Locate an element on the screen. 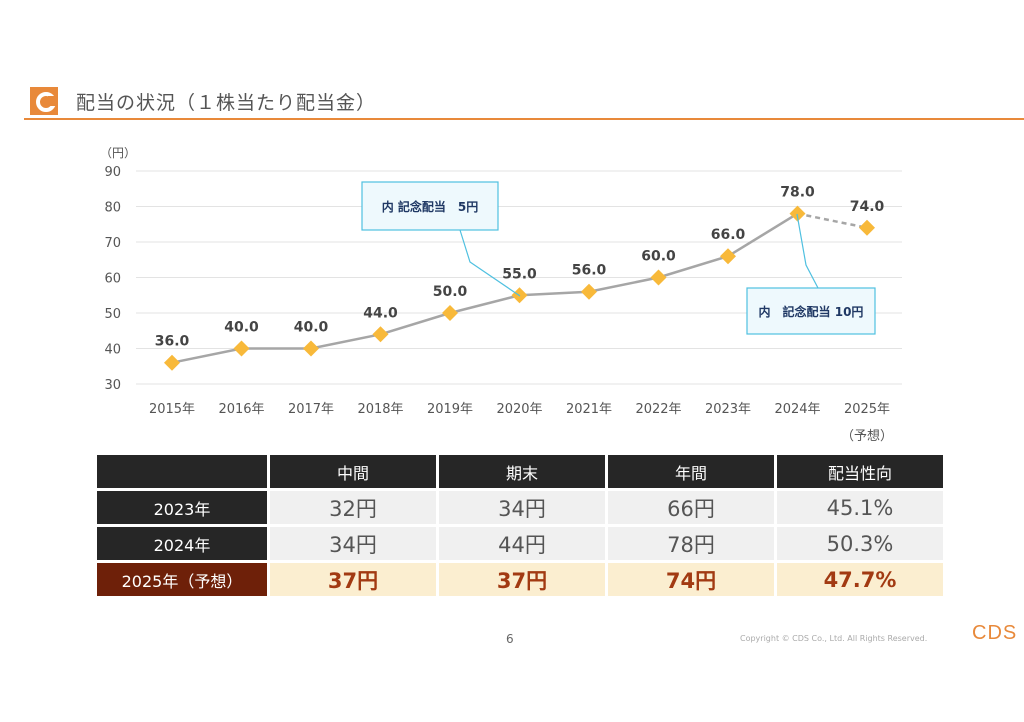  table-cell: 44円 is located at coordinates (522, 543).